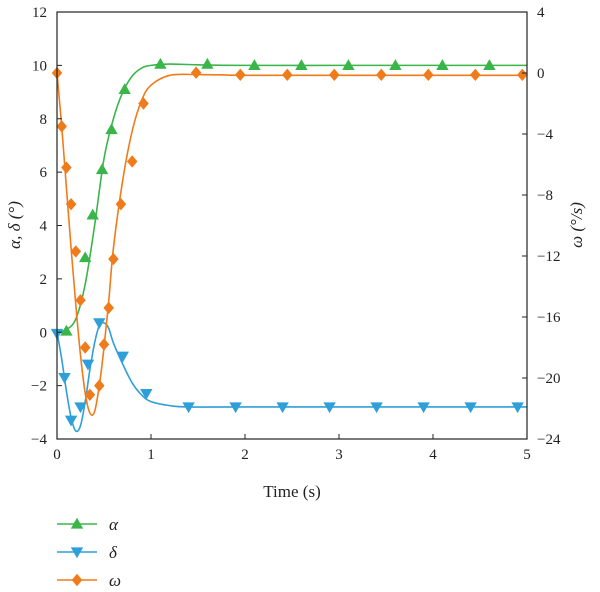 This screenshot has height=592, width=600. I want to click on x-tick-label: 5, so click(527, 455).